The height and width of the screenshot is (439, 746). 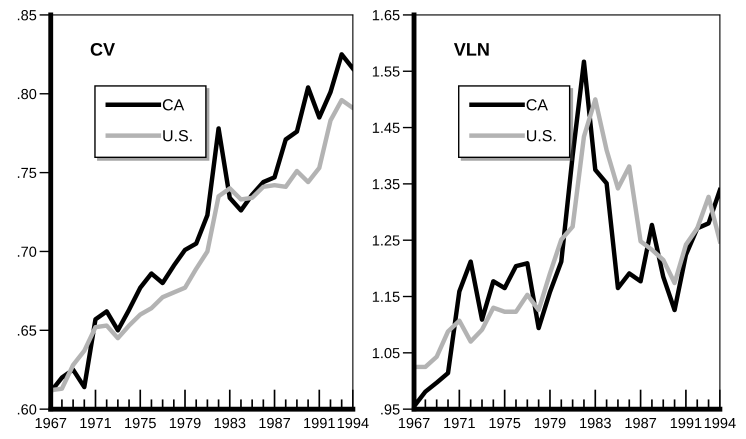 What do you see at coordinates (386, 71) in the screenshot?
I see `y-tick-label: 1.55` at bounding box center [386, 71].